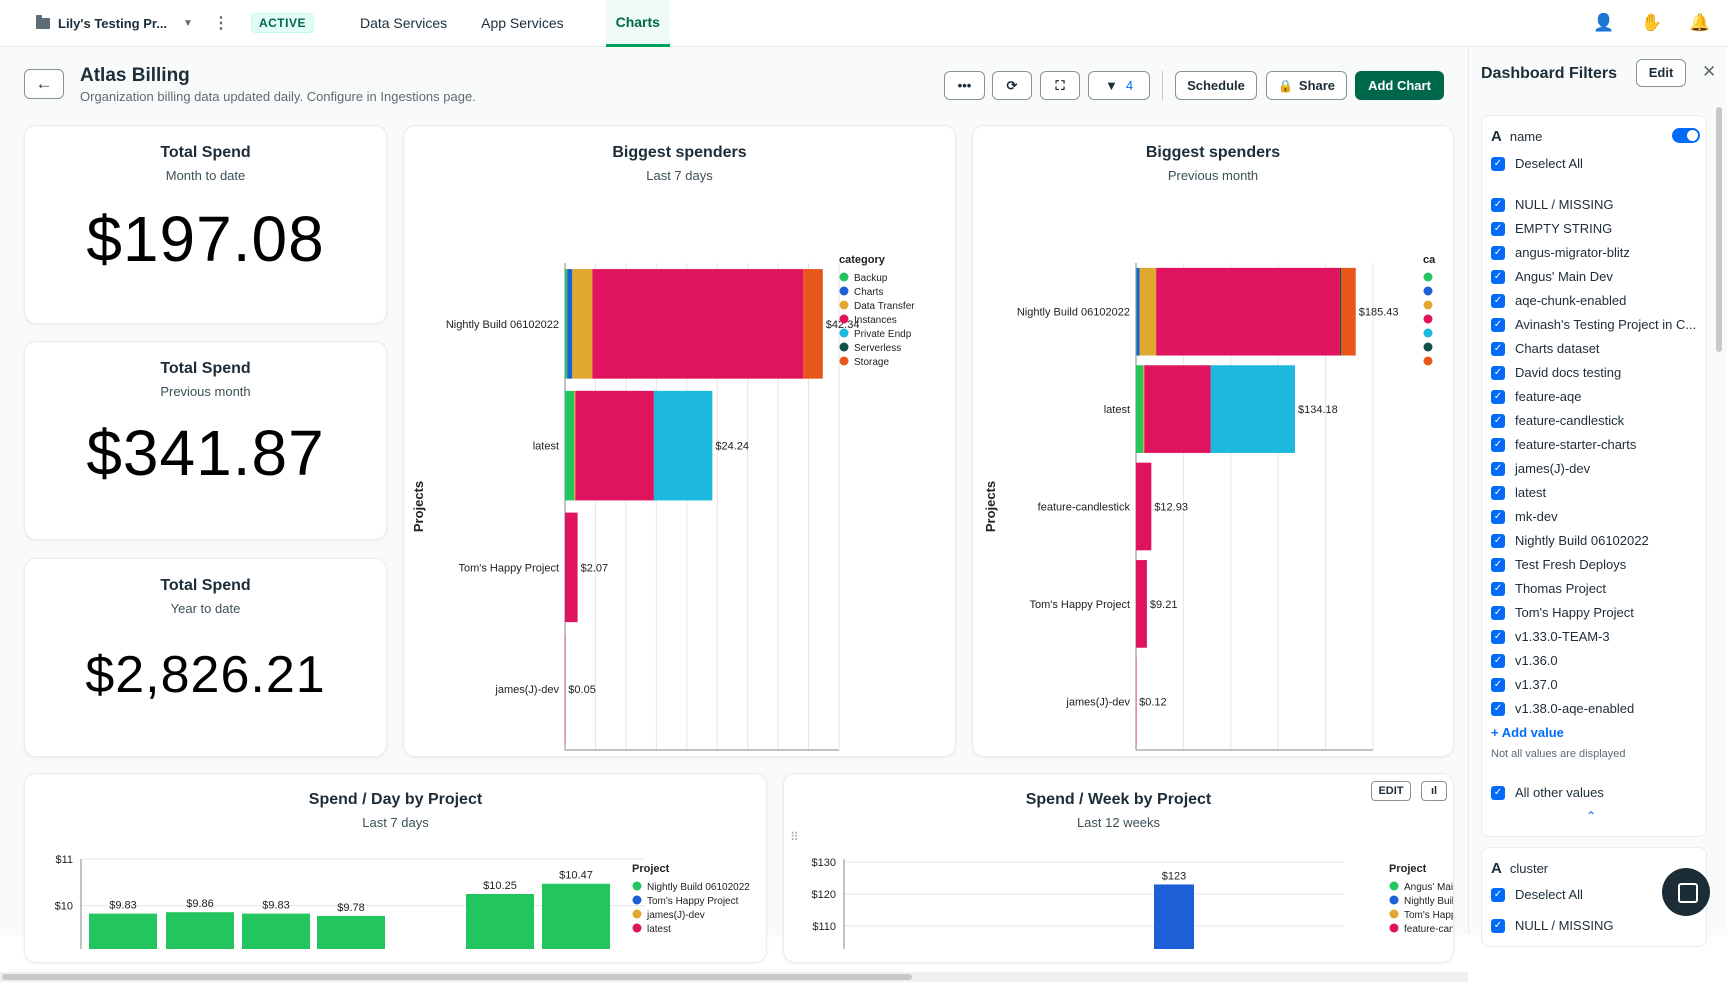 The width and height of the screenshot is (1727, 982). I want to click on kpi-title: Total Spend, so click(205, 368).